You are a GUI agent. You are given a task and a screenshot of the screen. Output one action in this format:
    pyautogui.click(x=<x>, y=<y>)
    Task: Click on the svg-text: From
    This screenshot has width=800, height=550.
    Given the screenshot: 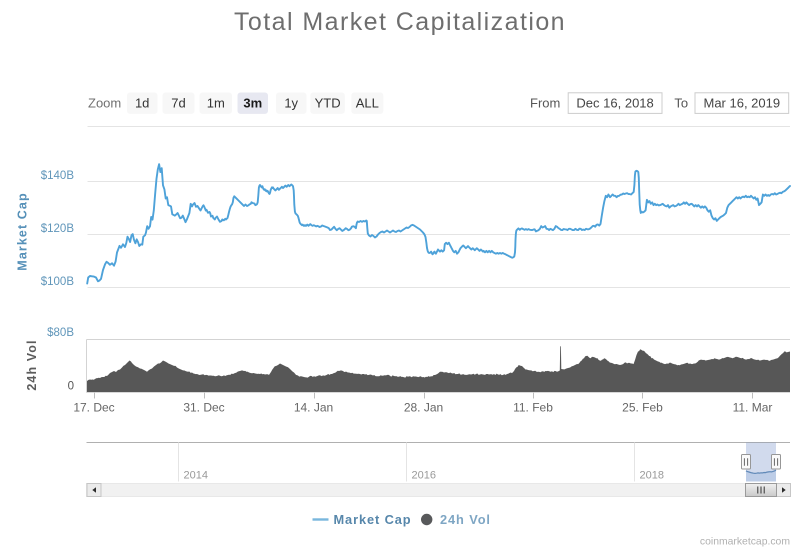 What is the action you would take?
    pyautogui.click(x=545, y=103)
    